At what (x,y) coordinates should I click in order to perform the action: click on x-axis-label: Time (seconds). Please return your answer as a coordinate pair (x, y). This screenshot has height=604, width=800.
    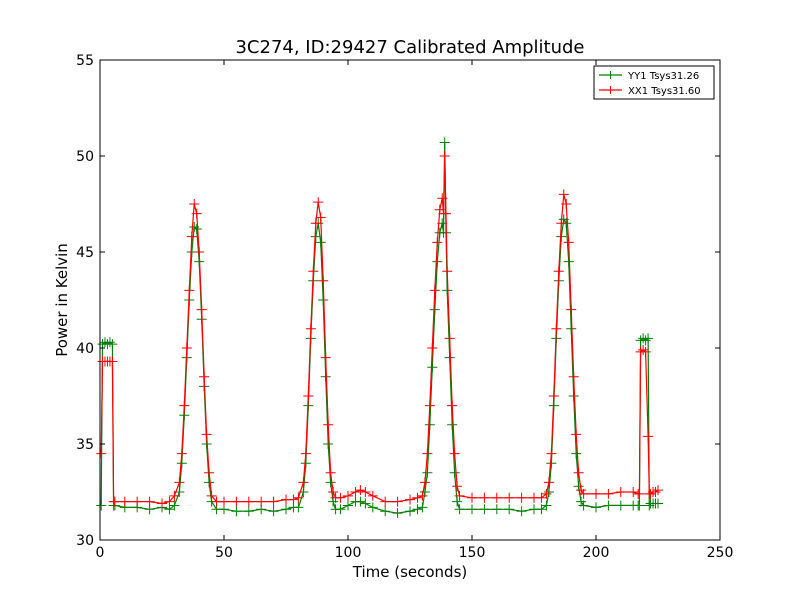
    Looking at the image, I should click on (410, 572).